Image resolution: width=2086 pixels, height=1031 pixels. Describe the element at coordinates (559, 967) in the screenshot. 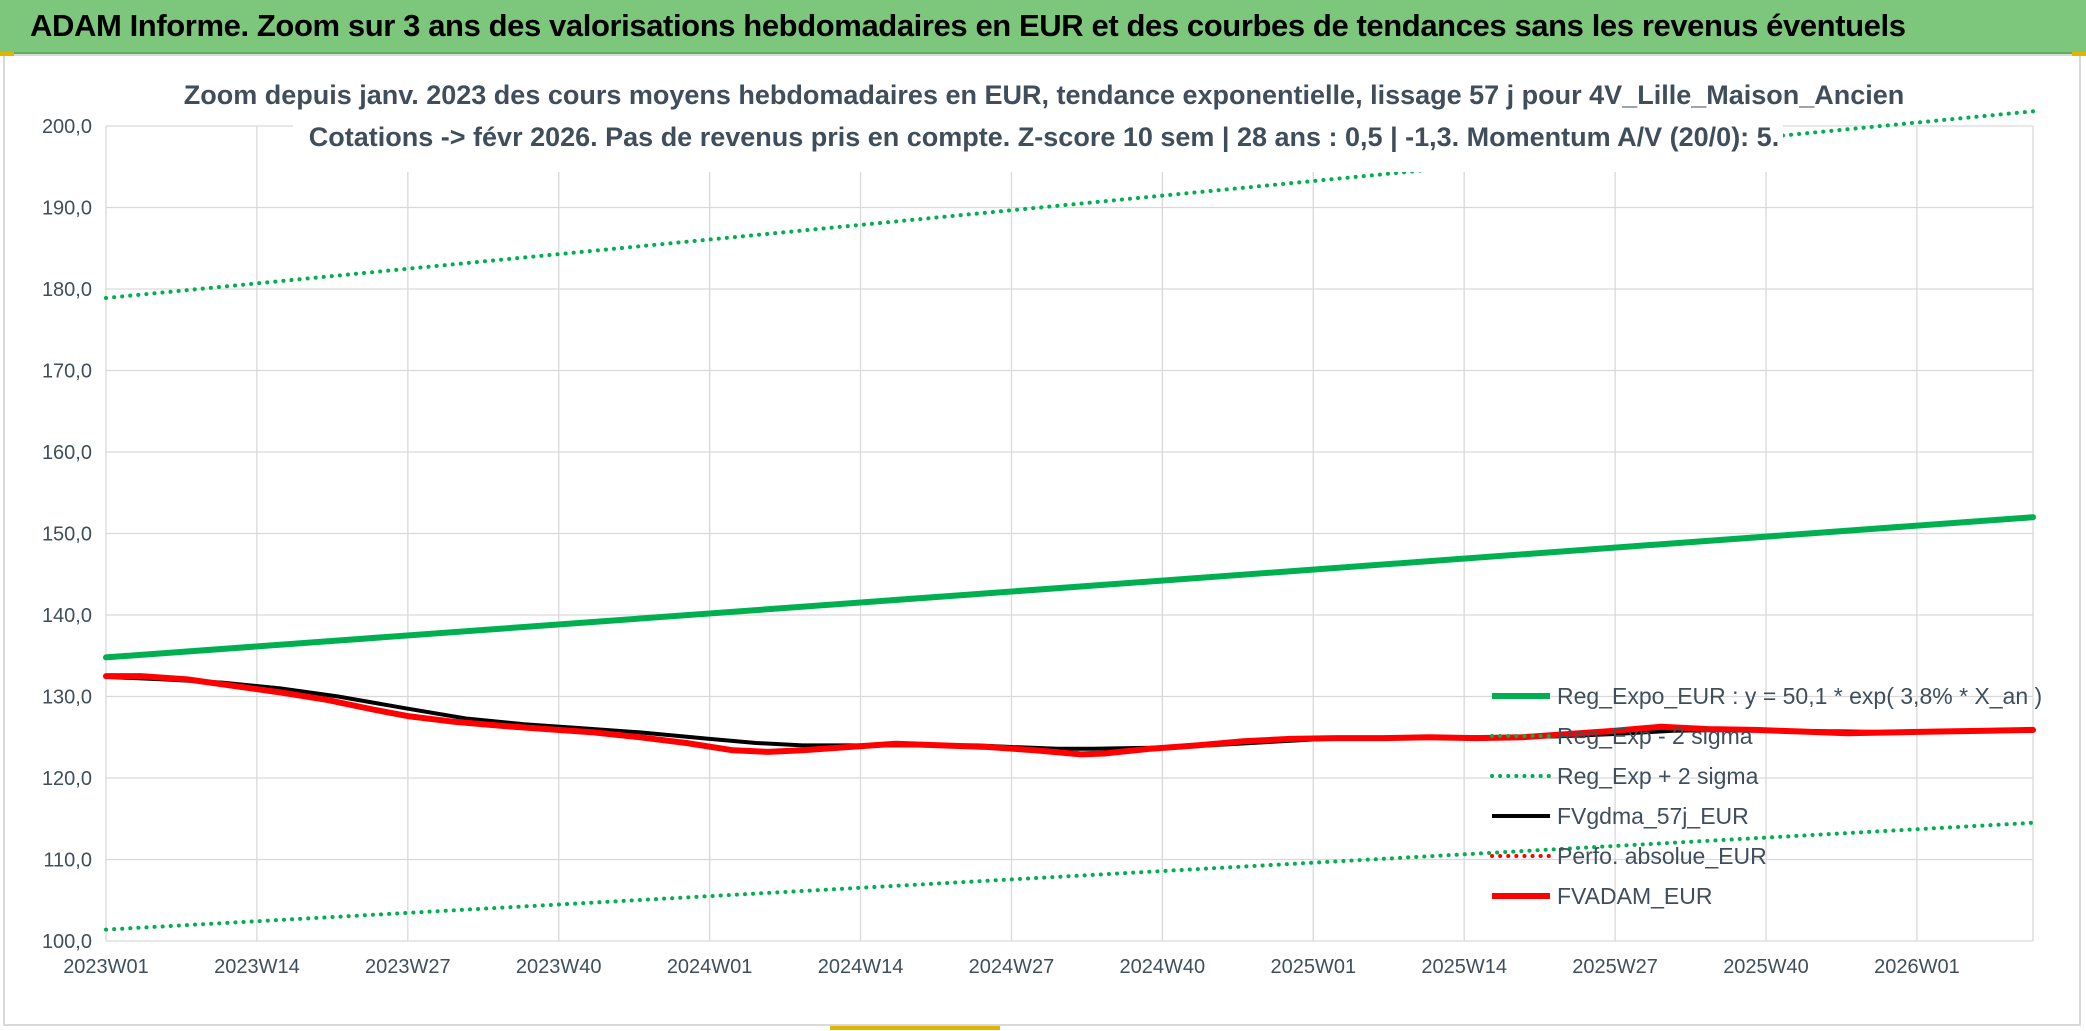

I see `x-tick-label: 2023W40` at that location.